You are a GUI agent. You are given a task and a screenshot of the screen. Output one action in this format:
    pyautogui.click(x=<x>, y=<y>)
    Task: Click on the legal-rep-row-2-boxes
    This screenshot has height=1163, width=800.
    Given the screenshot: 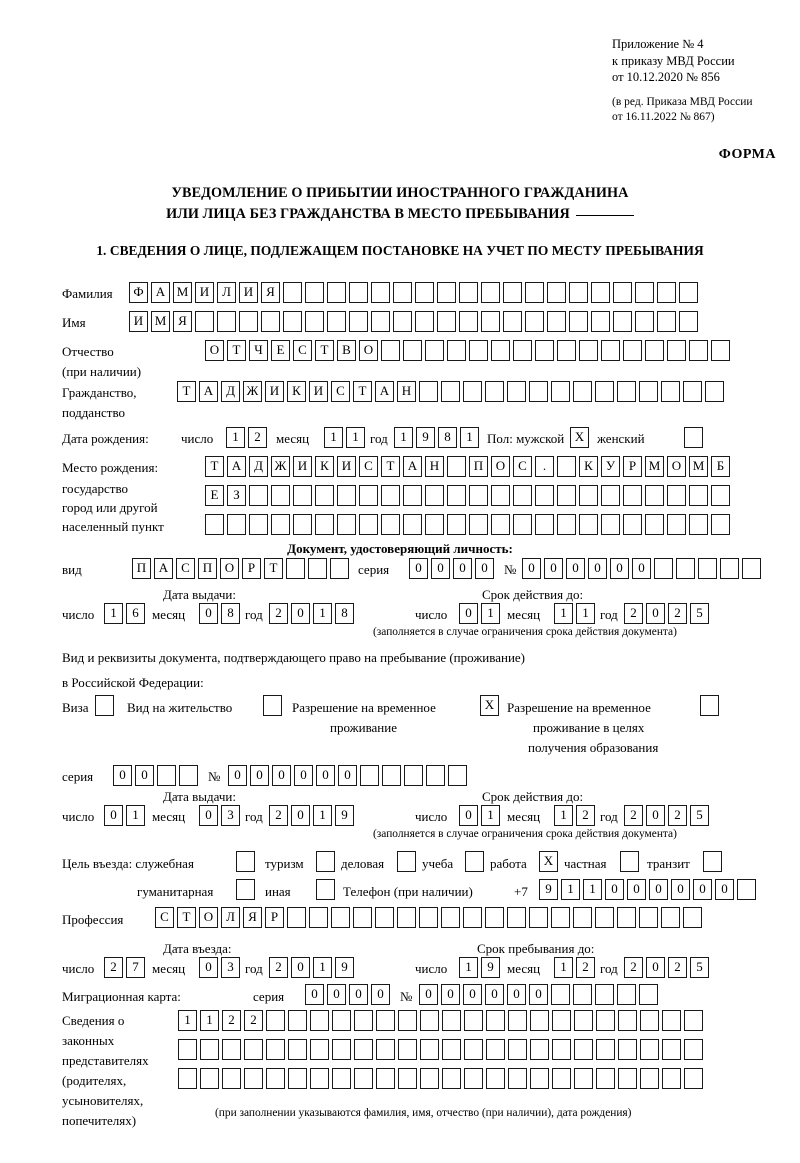 What is the action you would take?
    pyautogui.click(x=440, y=1049)
    